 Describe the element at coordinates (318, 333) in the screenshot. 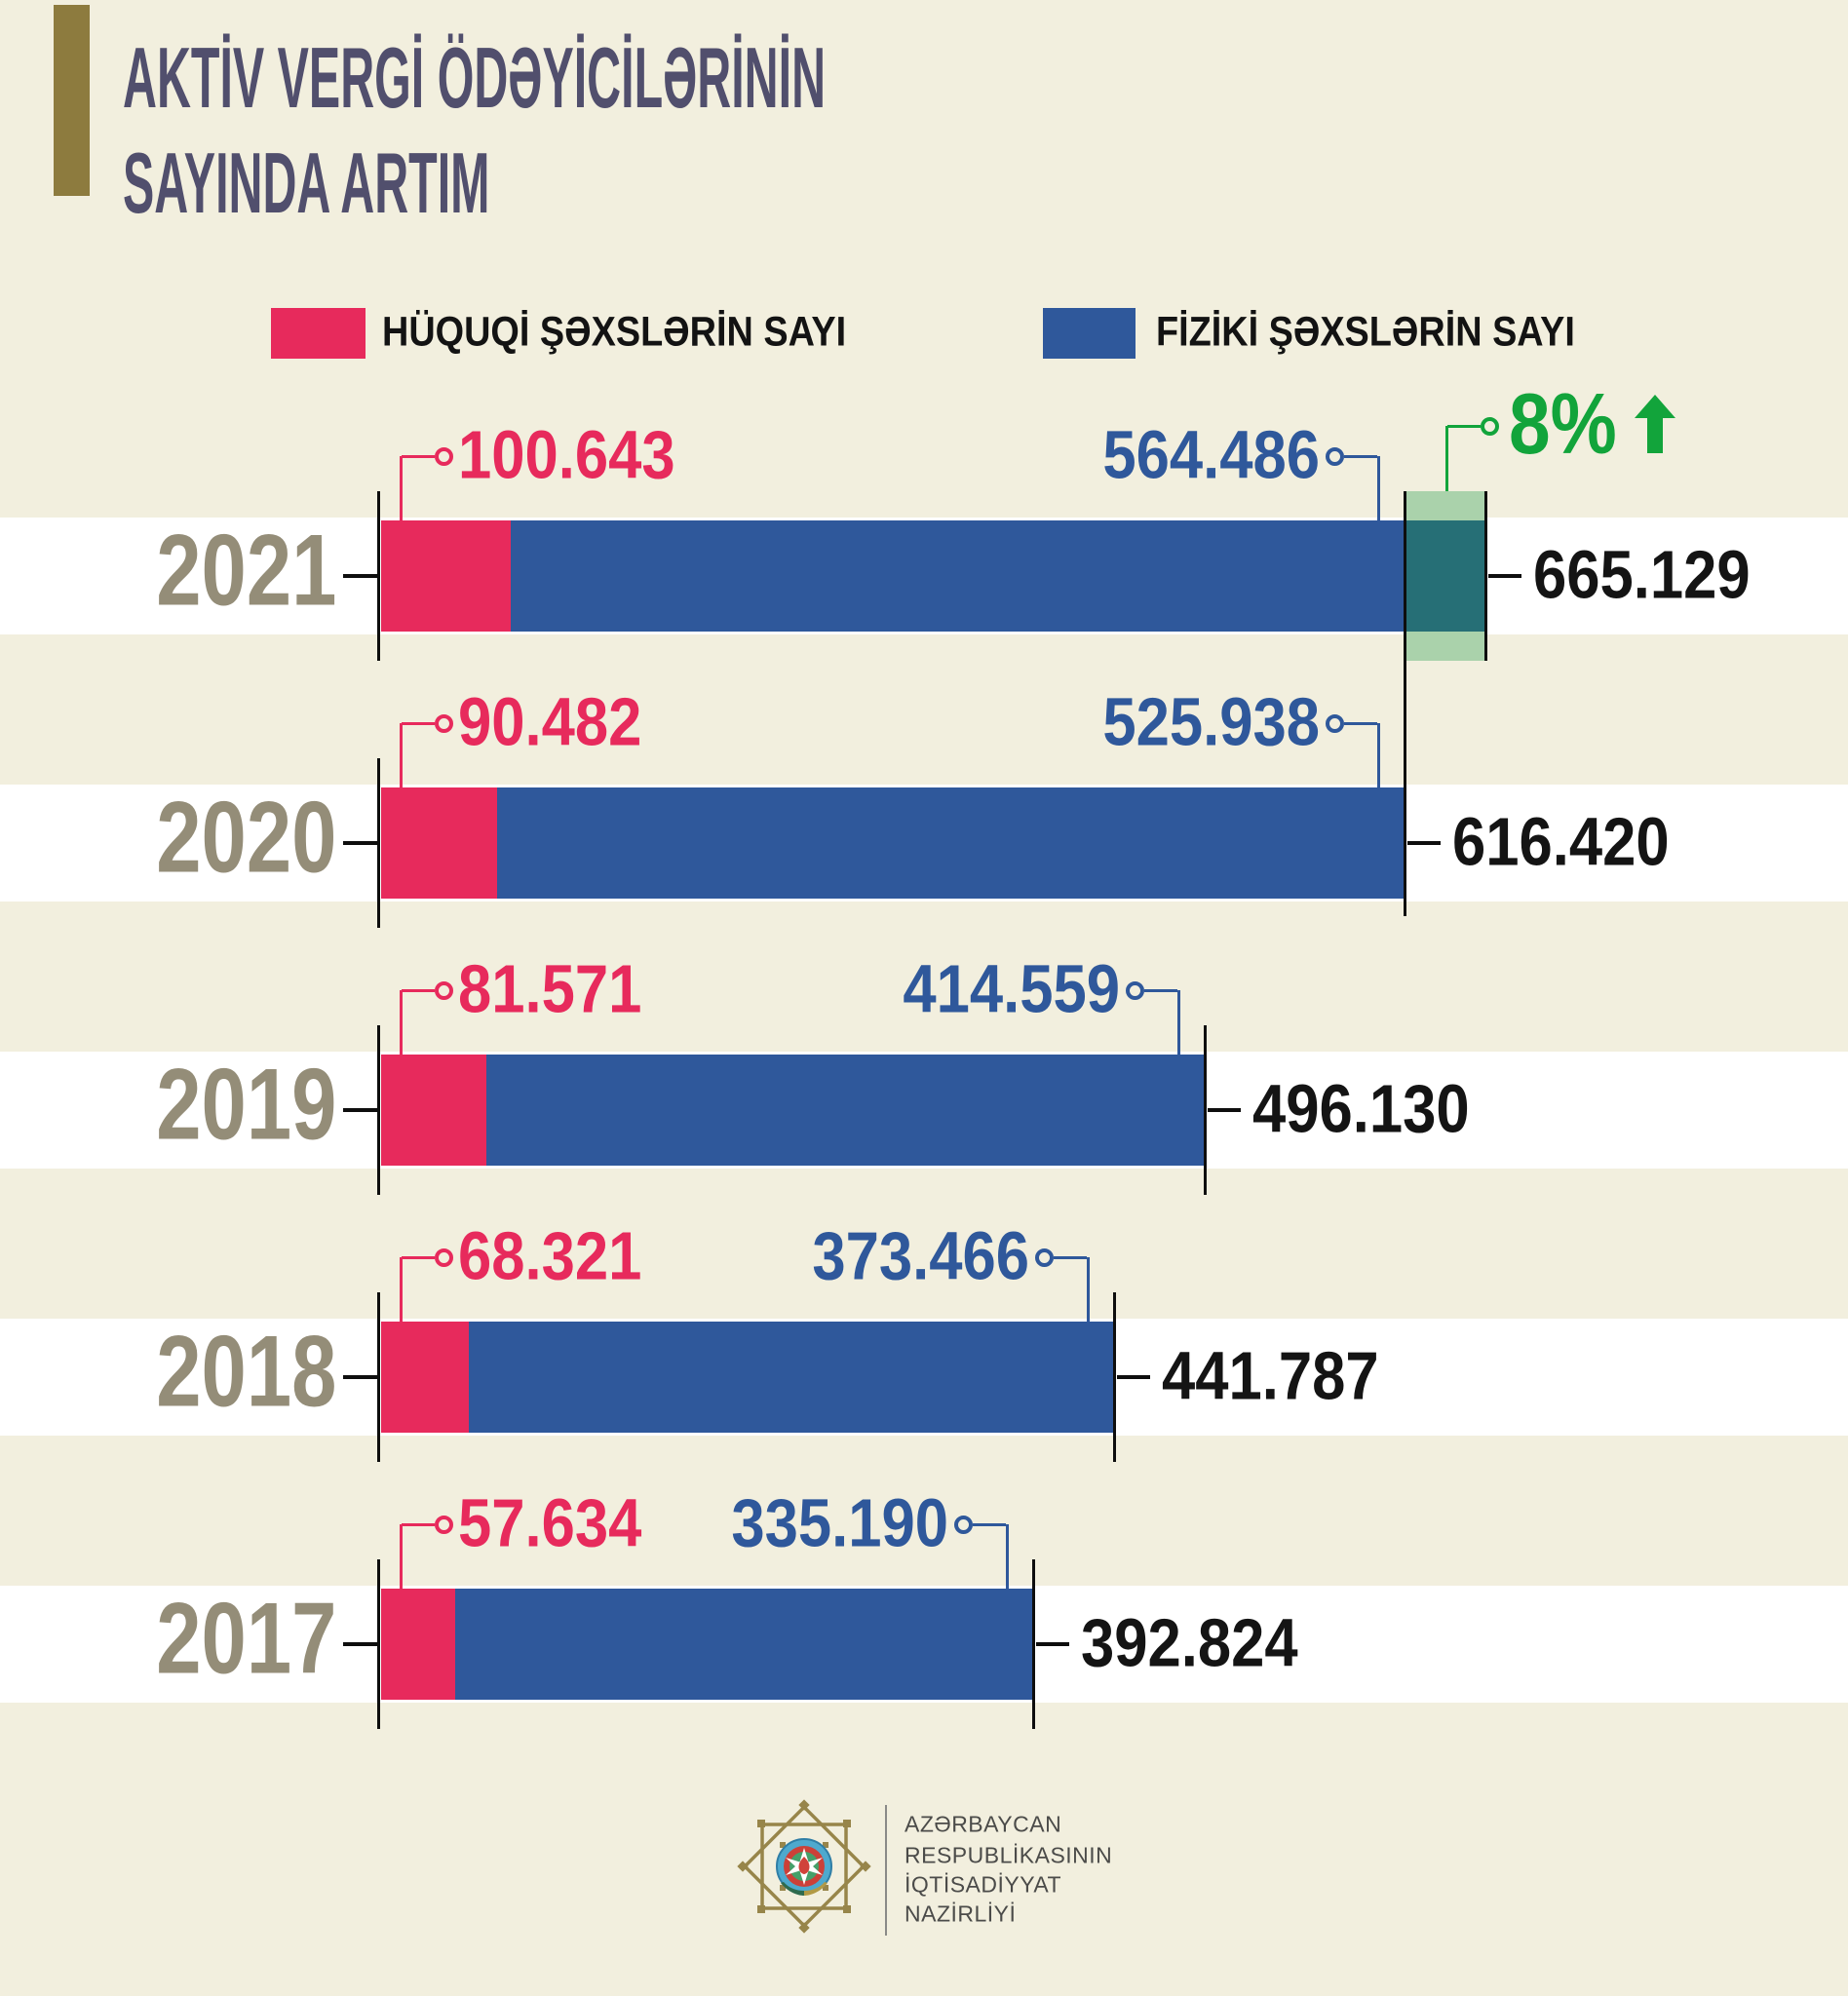

I see `legend-swatch-huquqi` at that location.